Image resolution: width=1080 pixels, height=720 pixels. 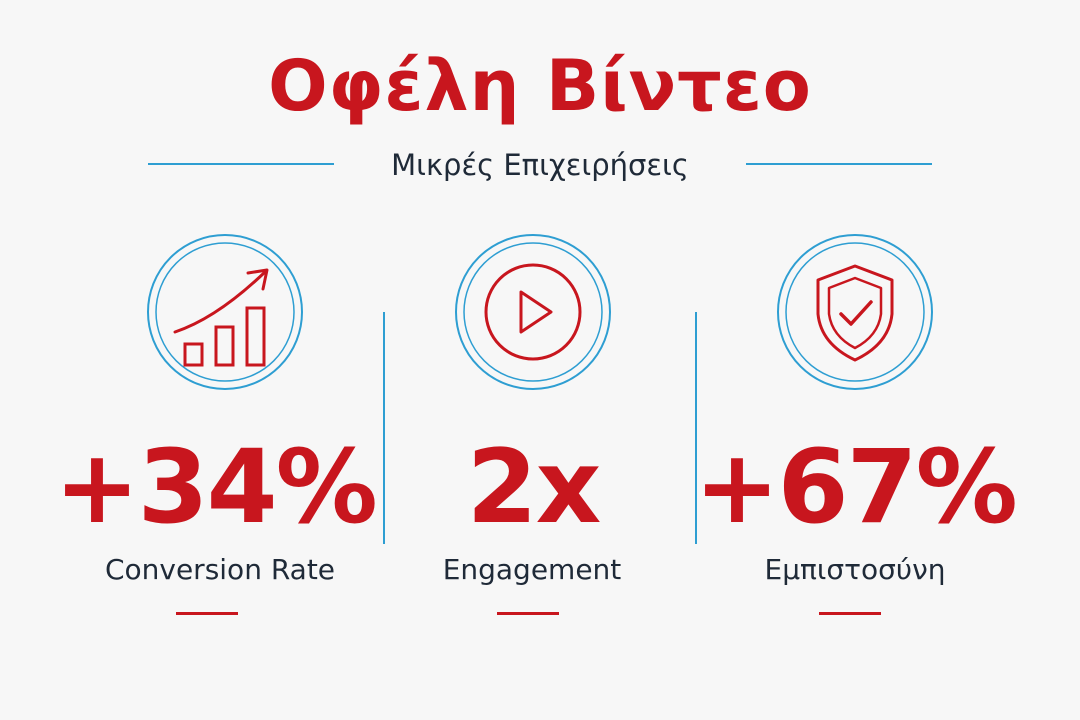 I want to click on stat-label: Conversion Rate, so click(x=220, y=569).